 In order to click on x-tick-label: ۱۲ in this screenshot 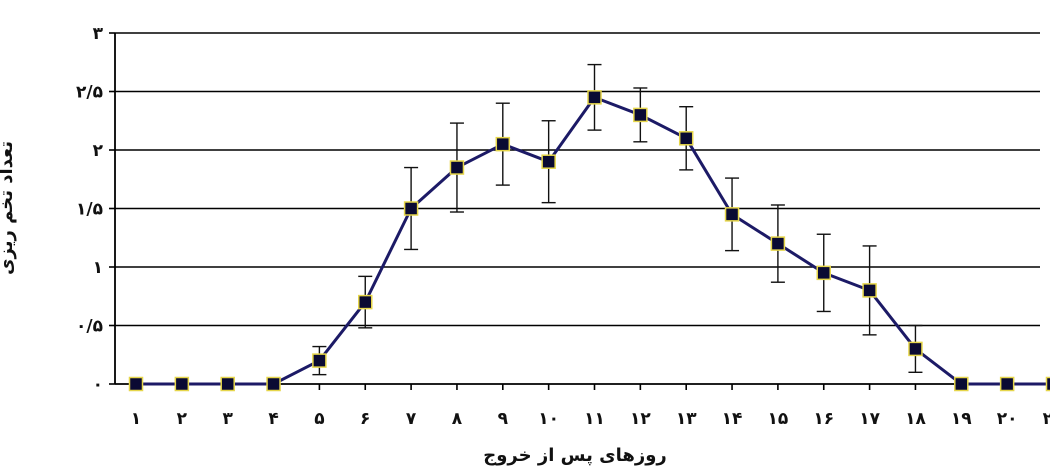, I will do `click(640, 419)`.